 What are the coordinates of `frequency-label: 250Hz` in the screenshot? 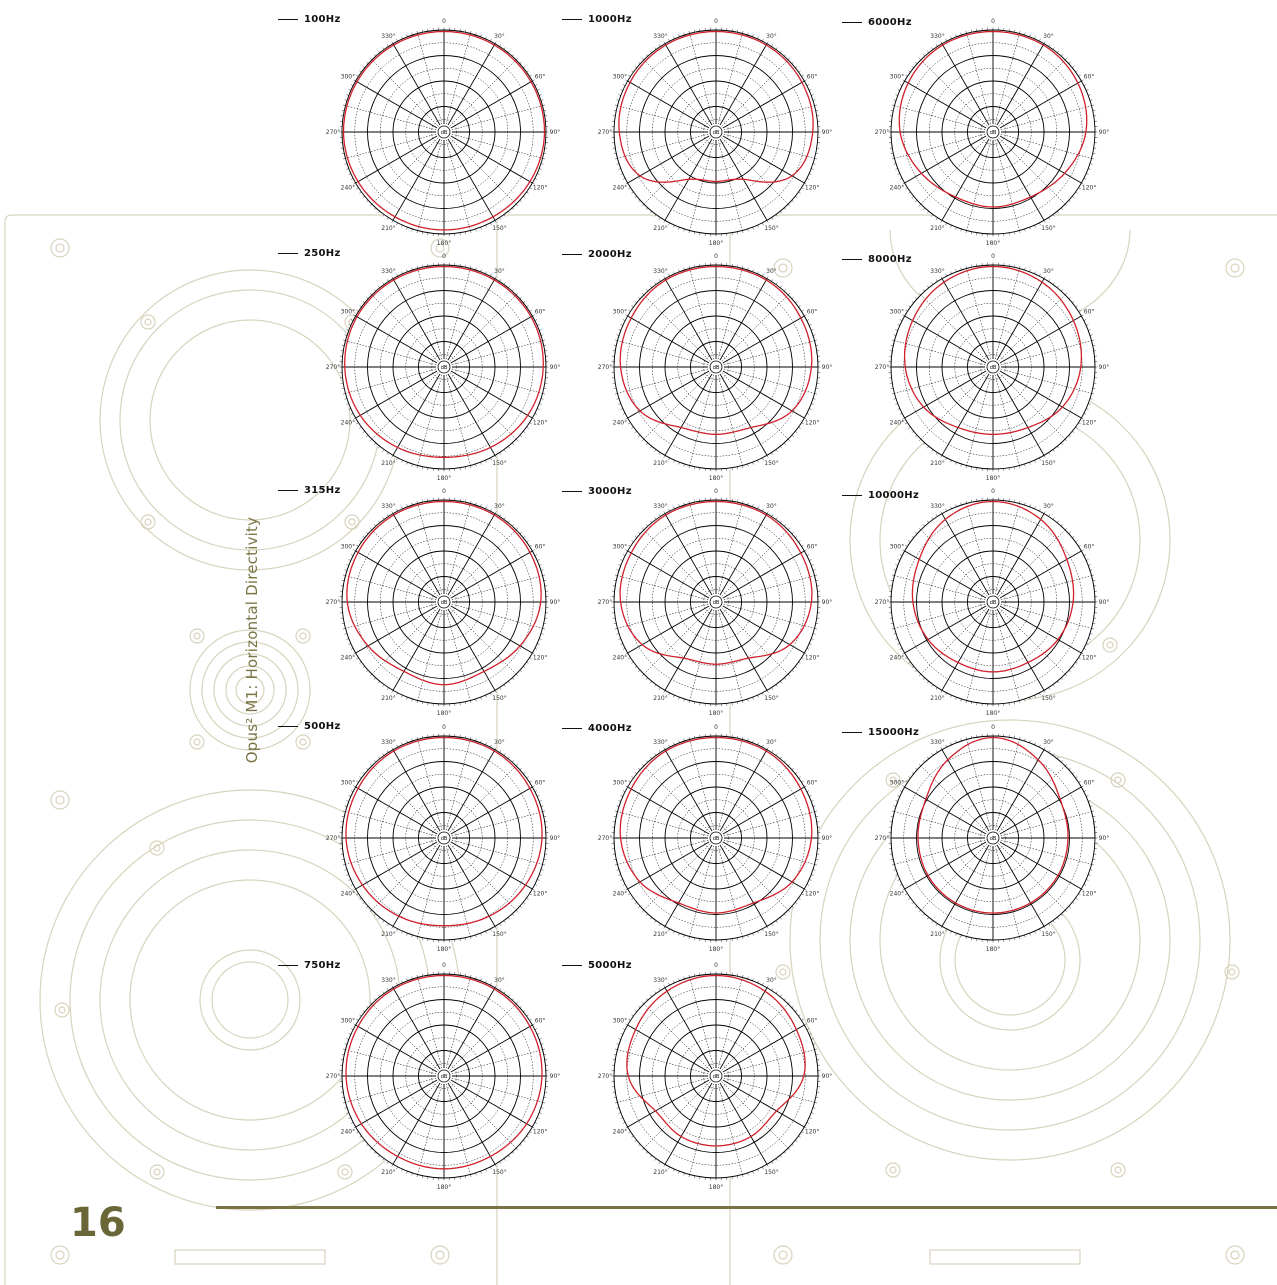 It's located at (309, 253).